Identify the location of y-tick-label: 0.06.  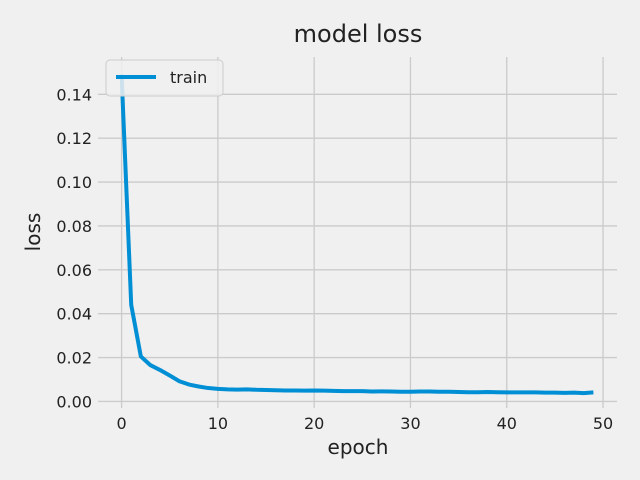
(74, 270).